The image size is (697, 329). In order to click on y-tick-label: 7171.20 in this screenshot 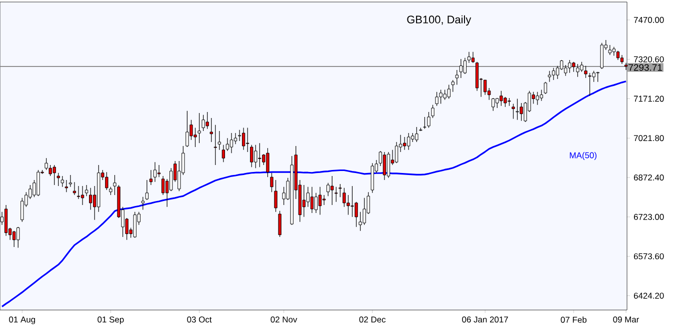, I will do `click(649, 99)`.